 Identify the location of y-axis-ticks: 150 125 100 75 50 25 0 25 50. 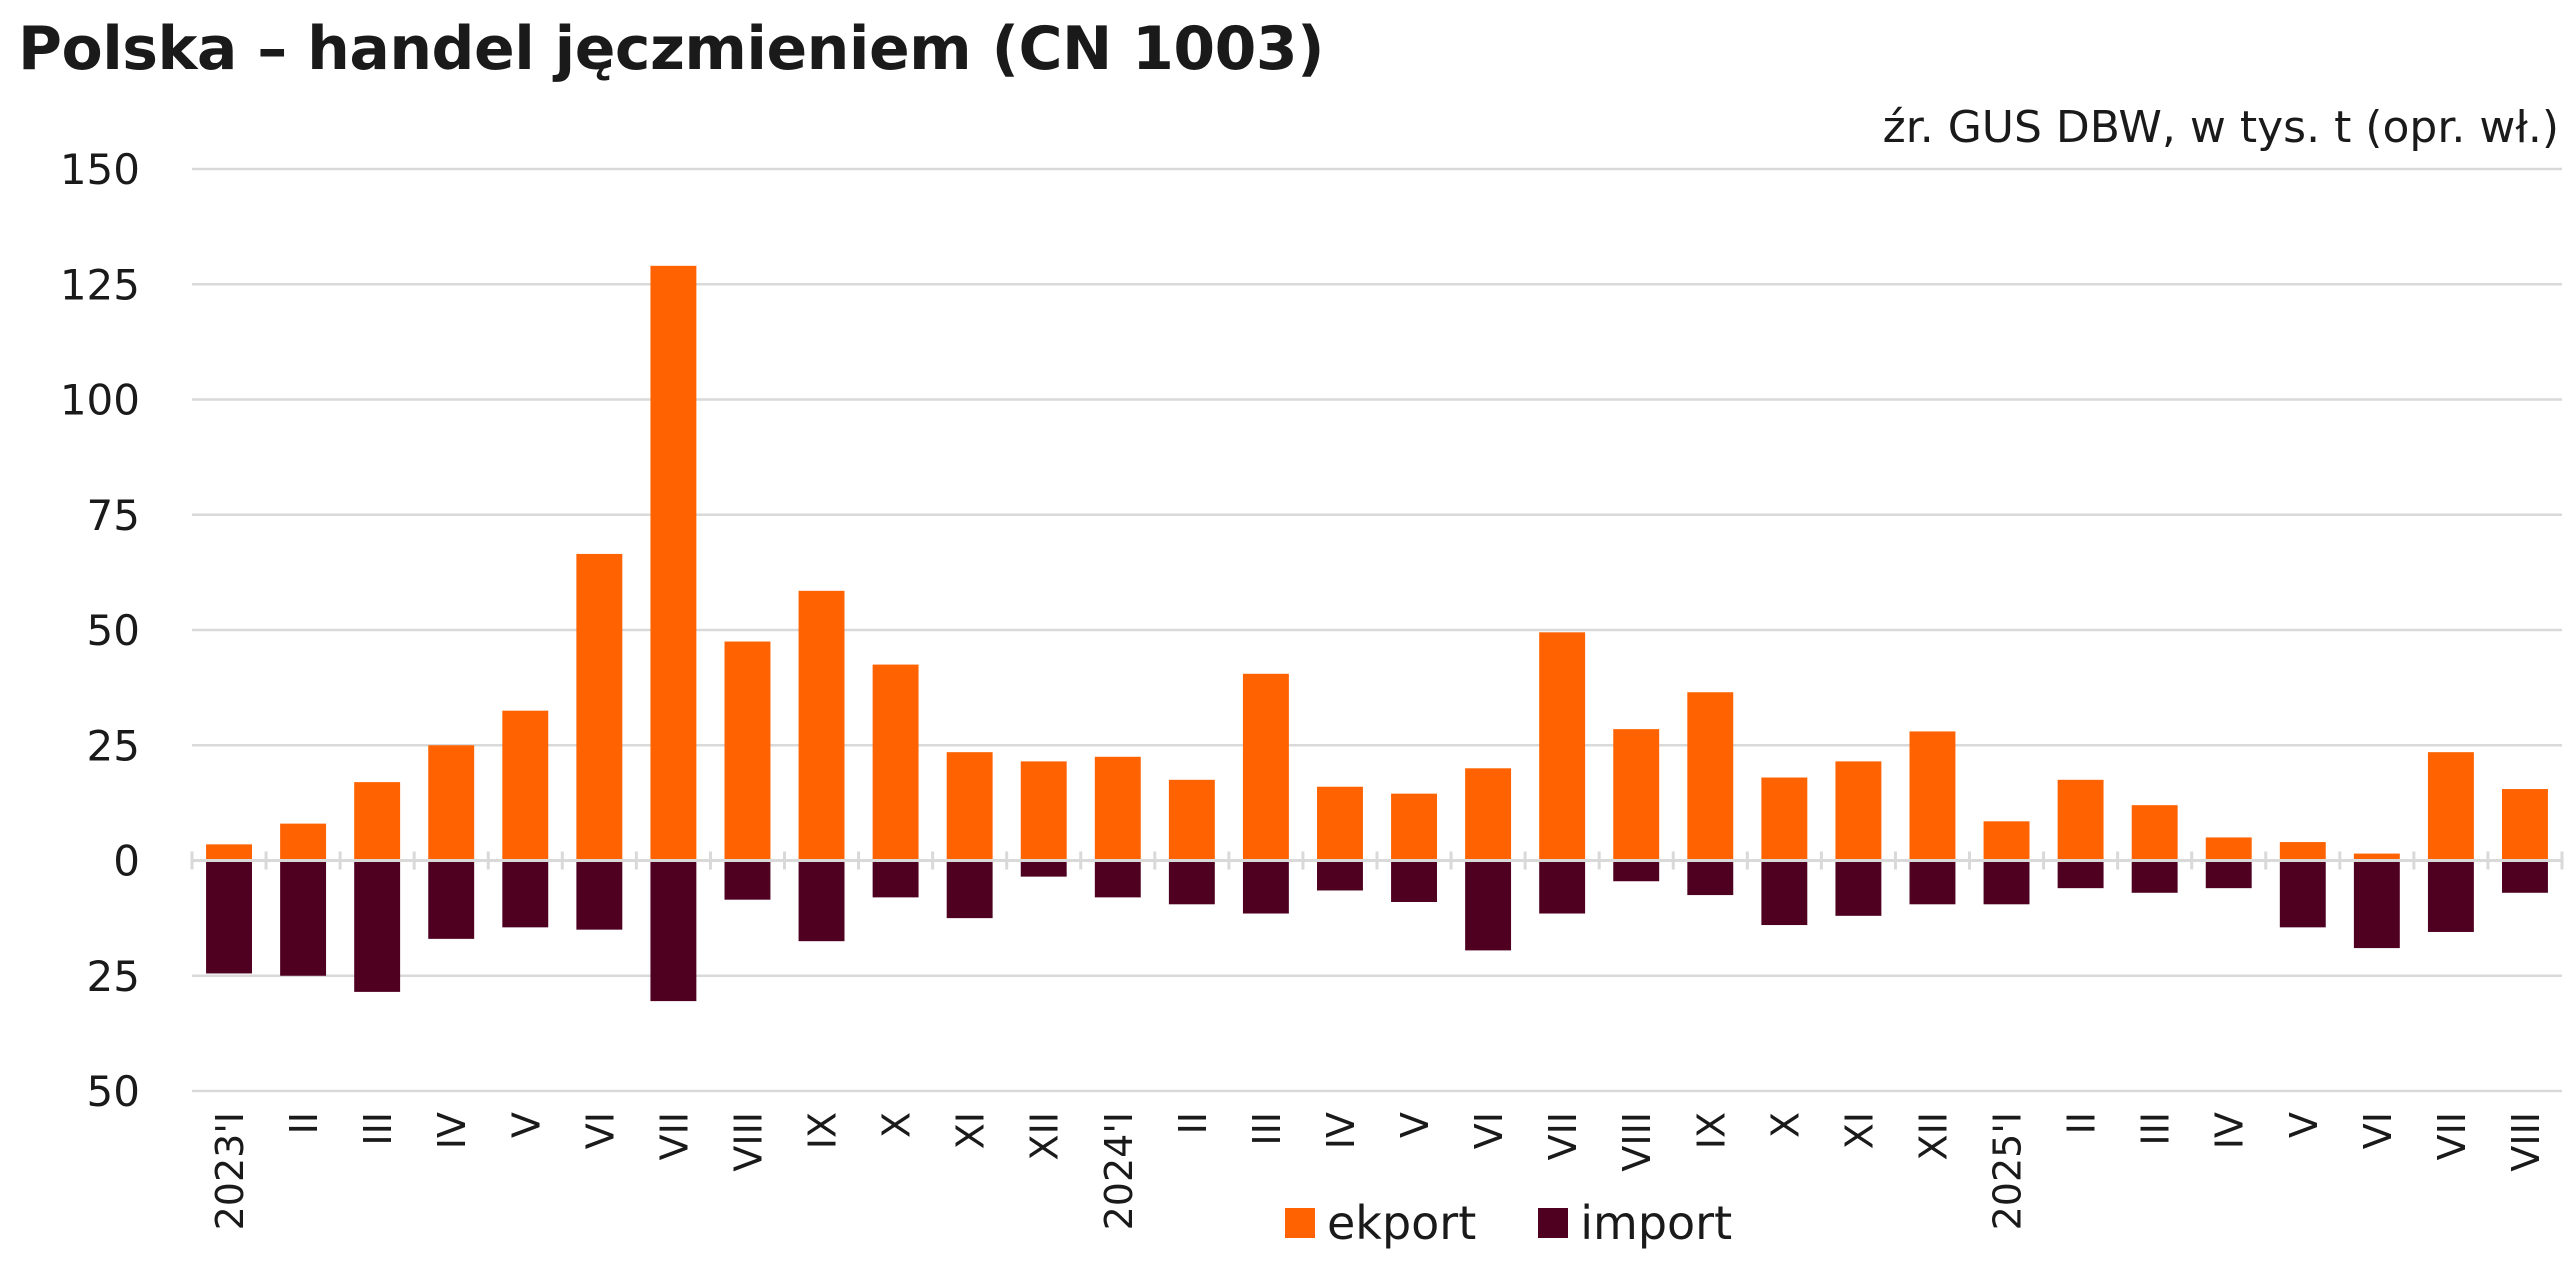
(100, 630).